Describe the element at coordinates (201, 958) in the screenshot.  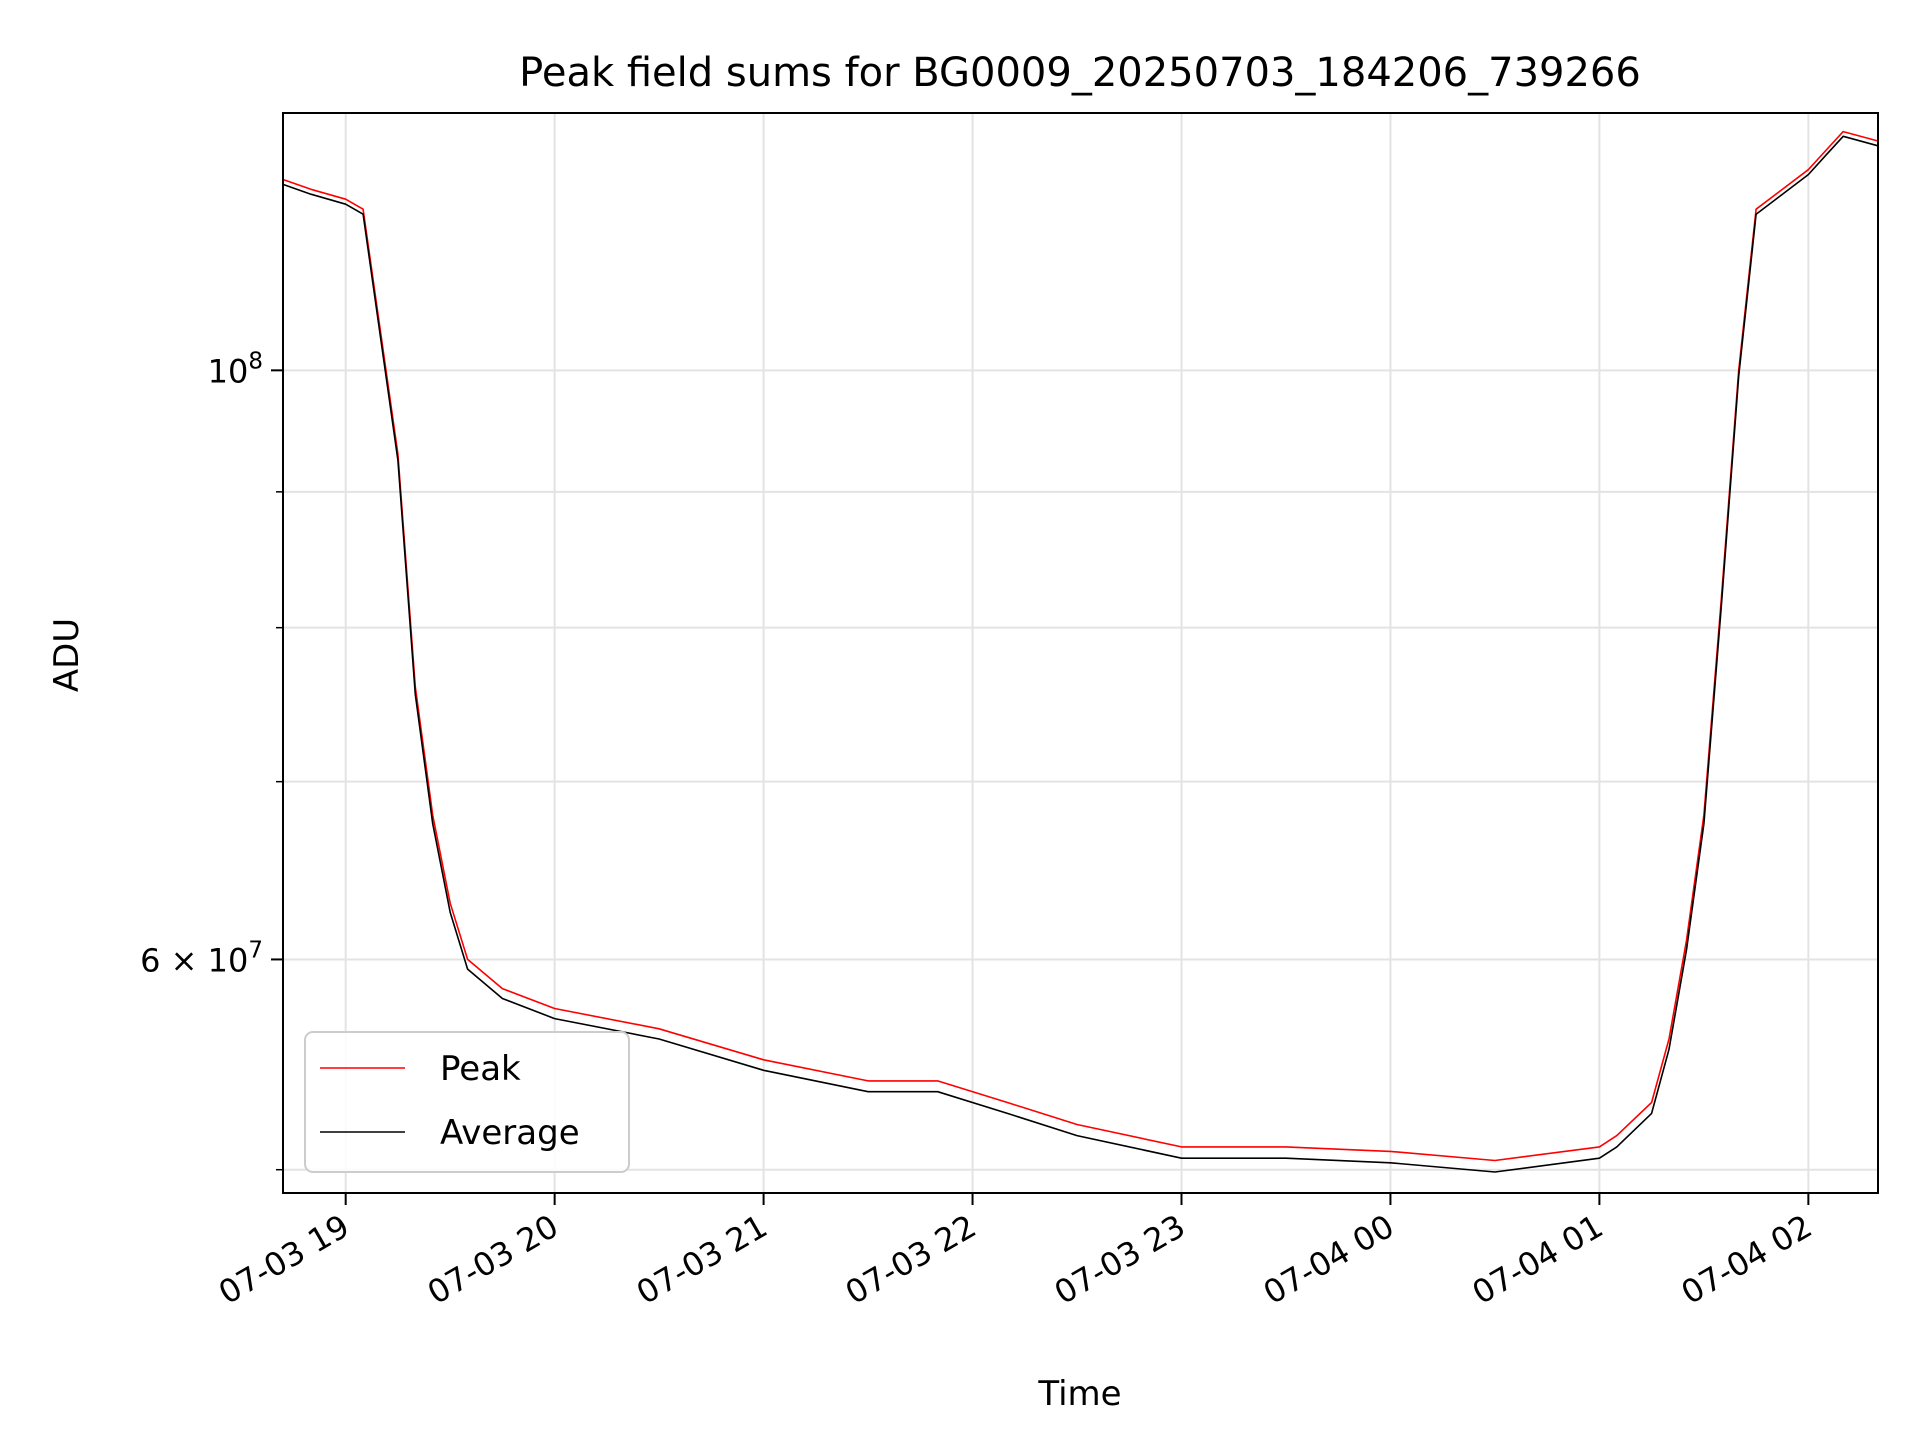
I see `y-tick-label: 6 × 107` at that location.